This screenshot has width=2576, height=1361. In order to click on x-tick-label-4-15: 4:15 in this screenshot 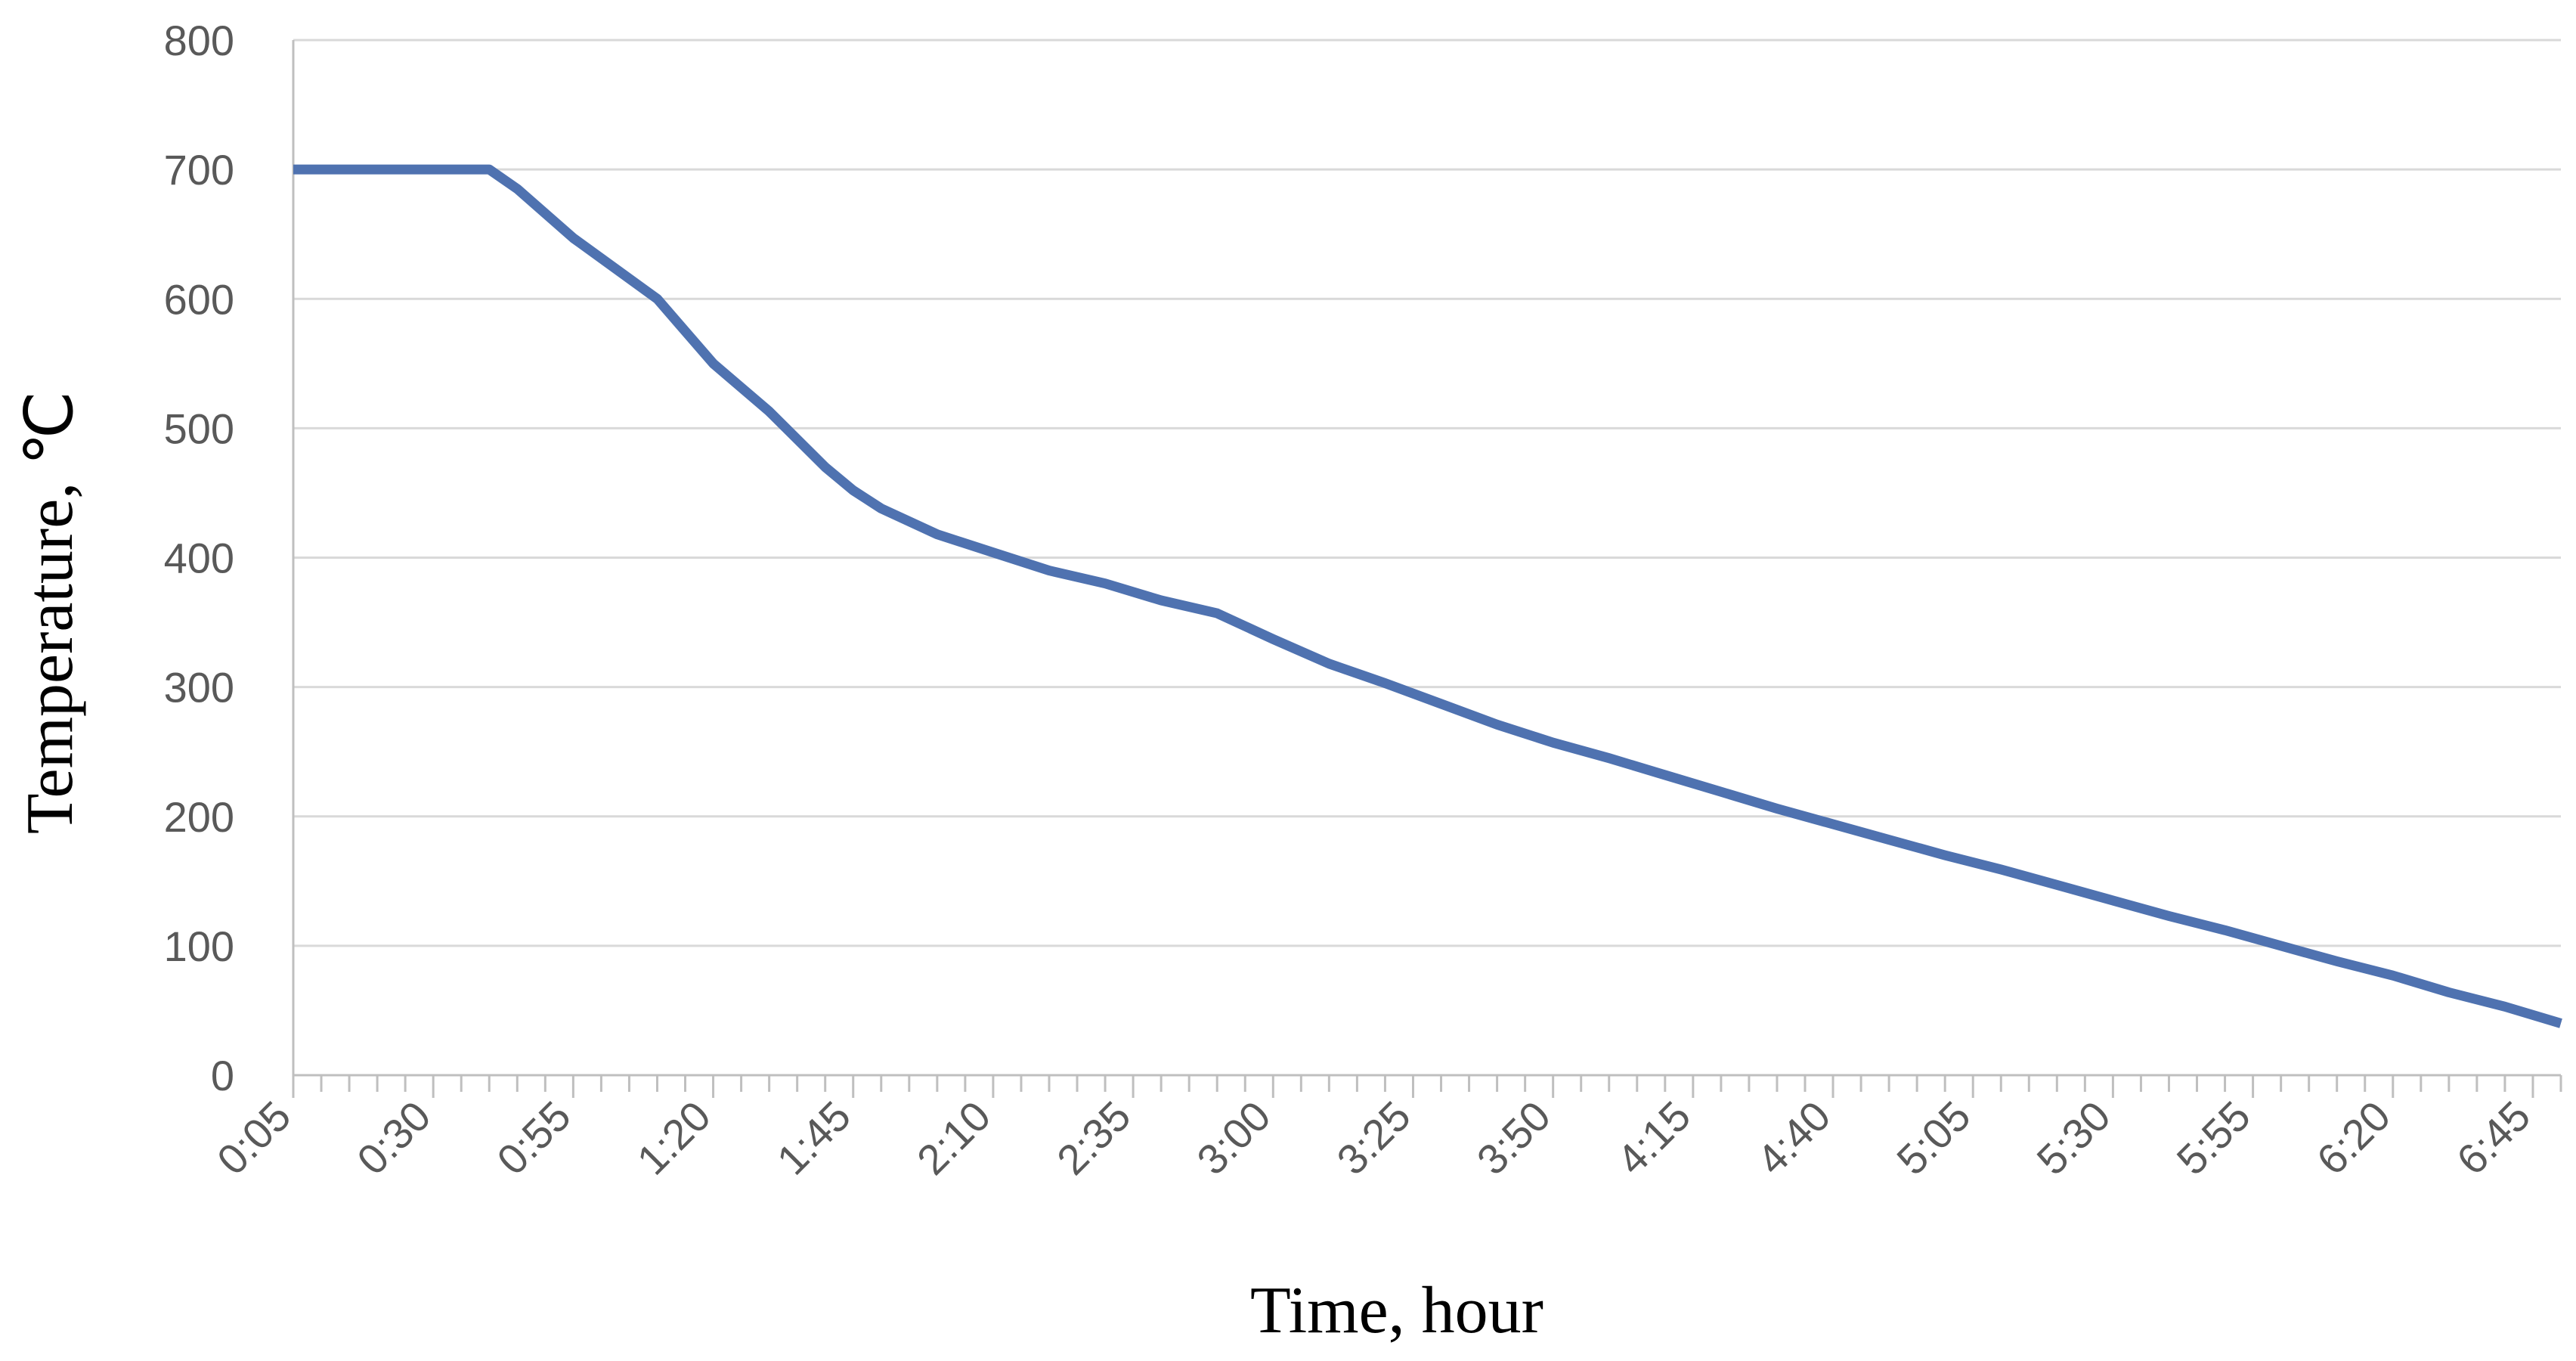, I will do `click(1654, 1138)`.